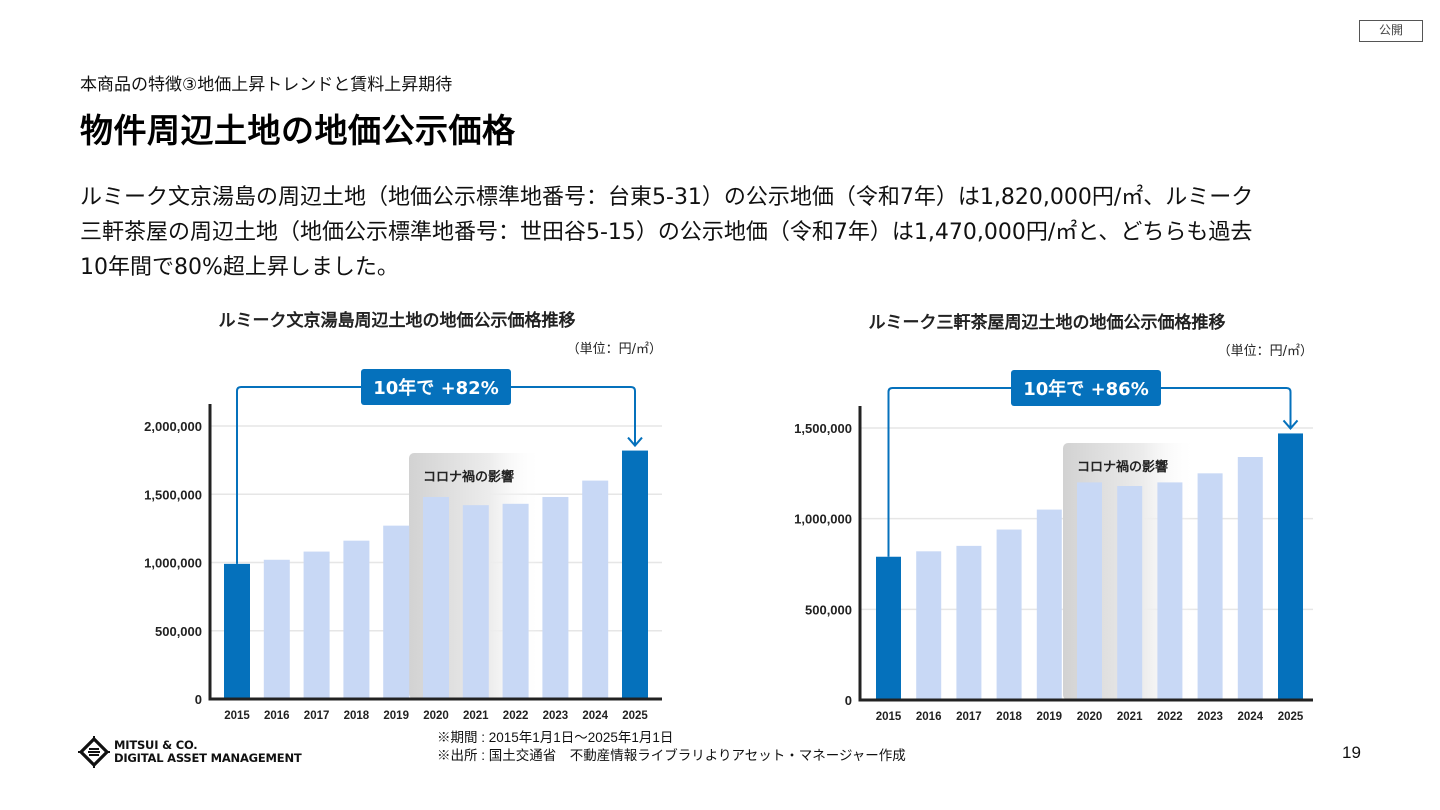 Image resolution: width=1440 pixels, height=810 pixels. I want to click on logo-line2: DIGITAL ASSET MANAGEMENT, so click(208, 758).